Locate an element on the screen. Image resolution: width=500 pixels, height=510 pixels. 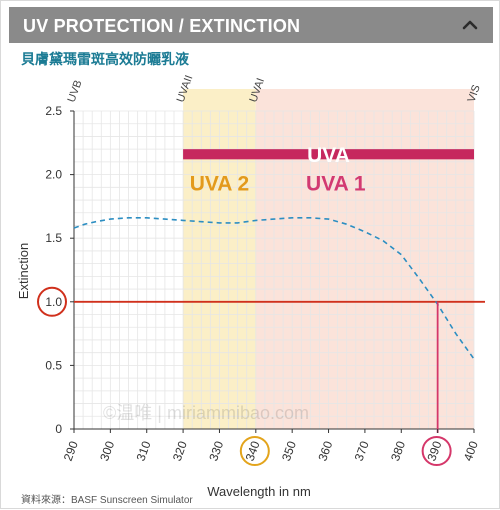
x-tick-label: 390 is located at coordinates (434, 451).